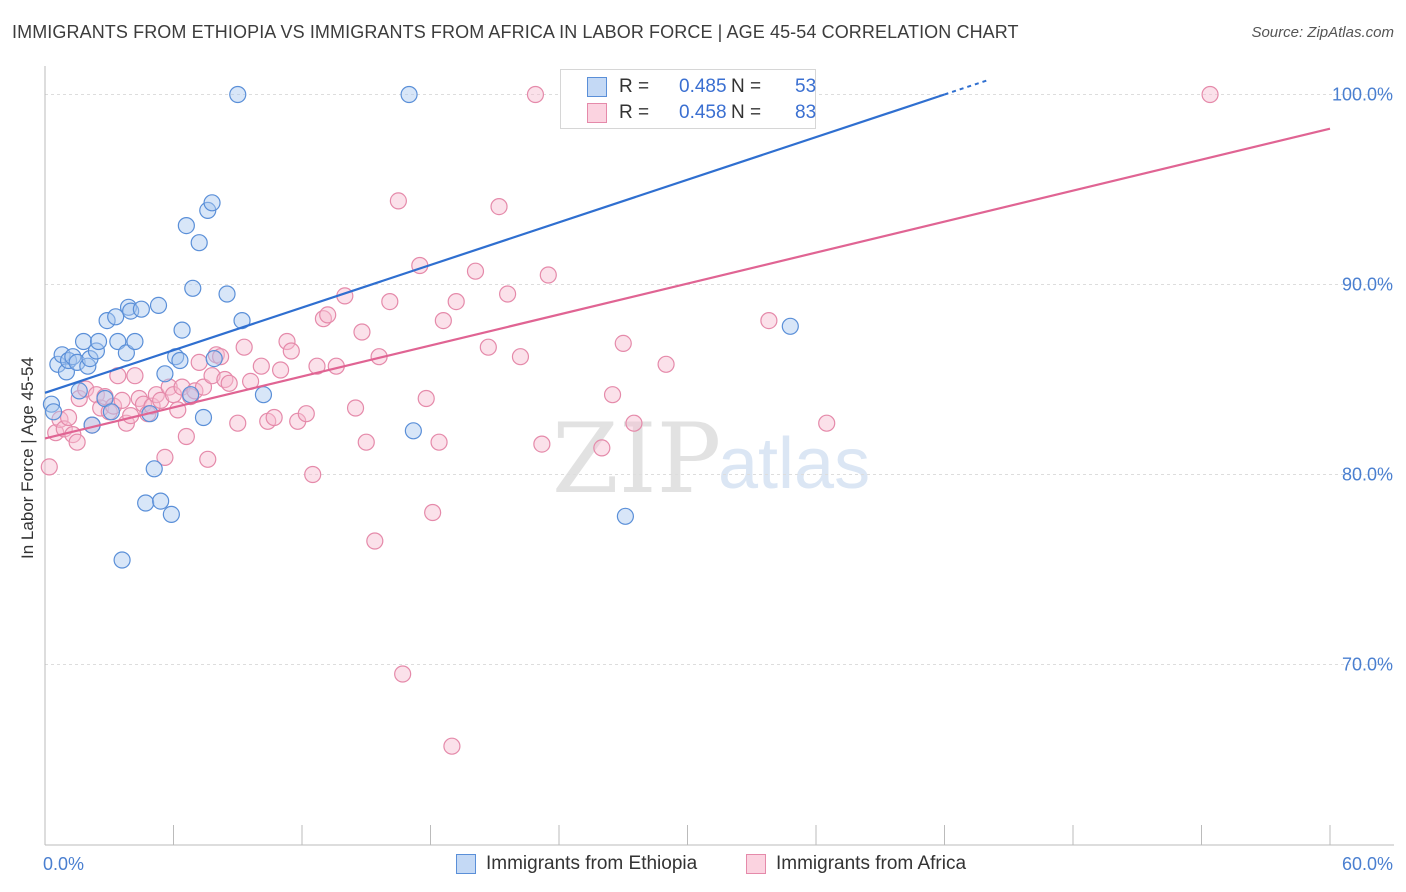 The width and height of the screenshot is (1406, 892). I want to click on trend-line-ethiopia-extension, so click(966, 87).